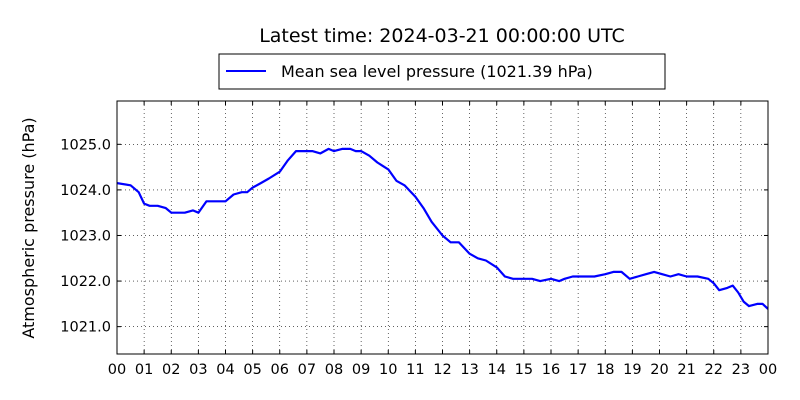 Image resolution: width=800 pixels, height=400 pixels. Describe the element at coordinates (225, 370) in the screenshot. I see `x-tick-label: 04` at that location.